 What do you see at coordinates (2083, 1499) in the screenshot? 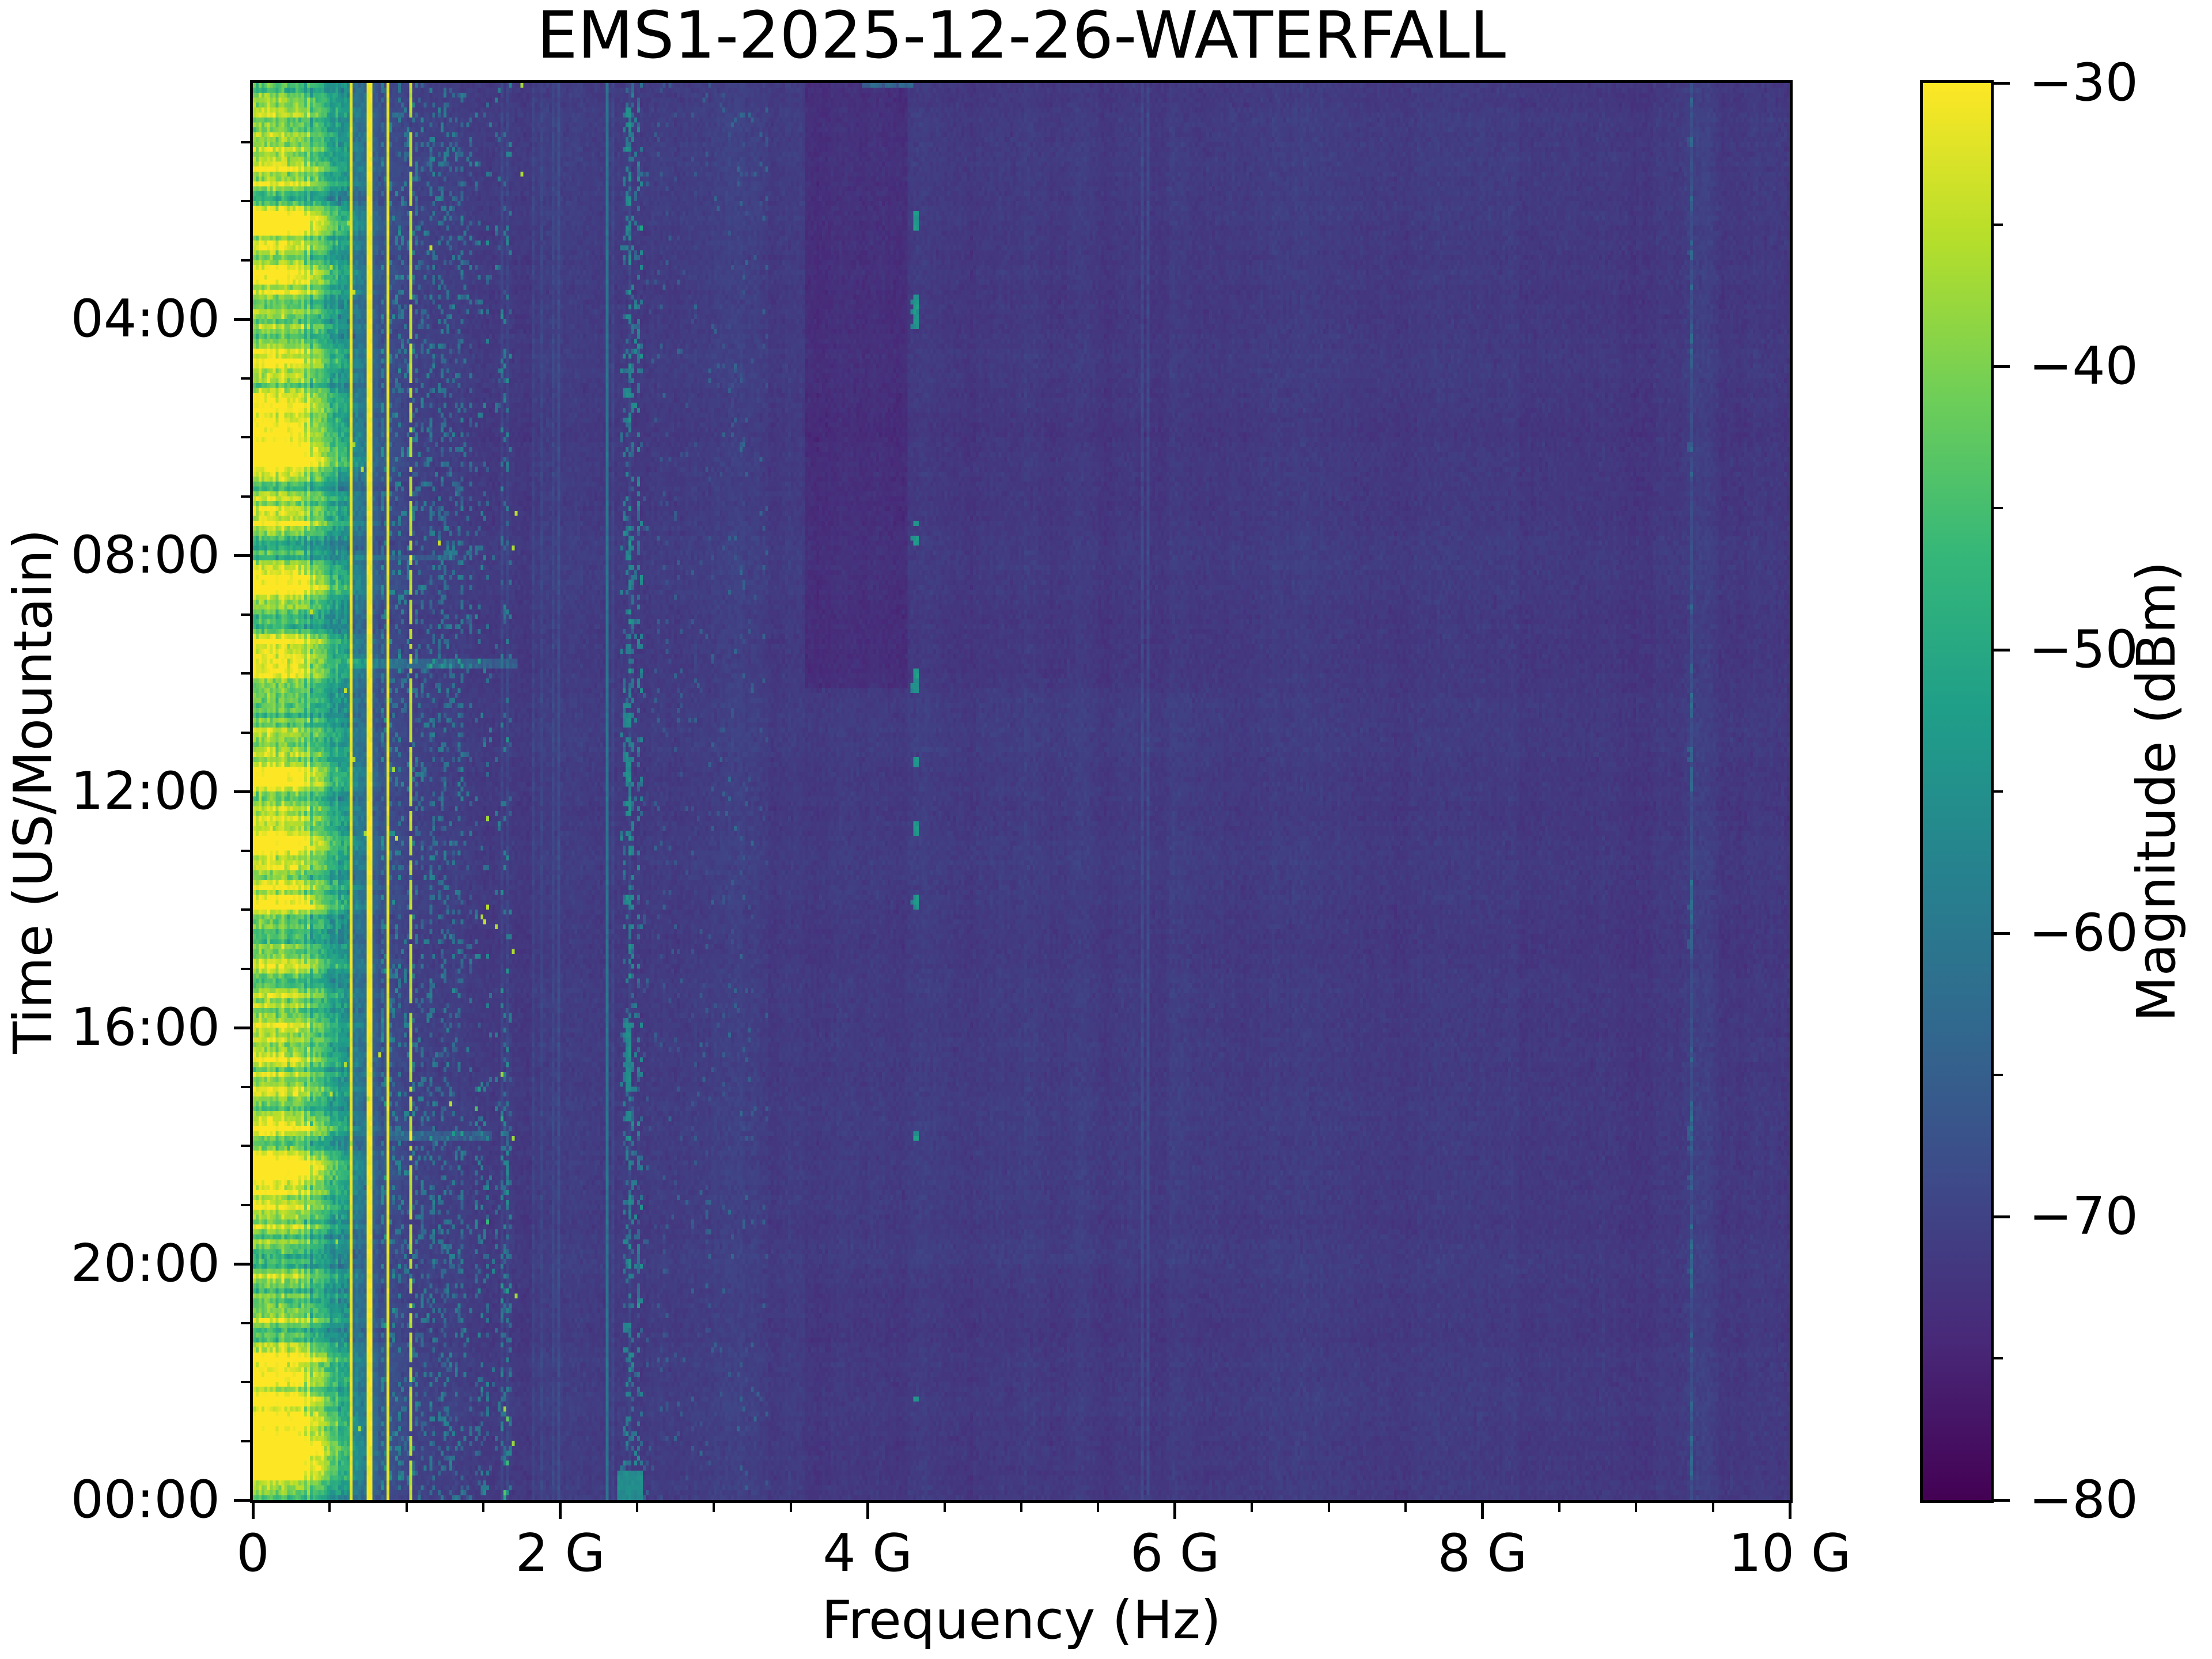
I see `colorbar-tick-label: −80` at bounding box center [2083, 1499].